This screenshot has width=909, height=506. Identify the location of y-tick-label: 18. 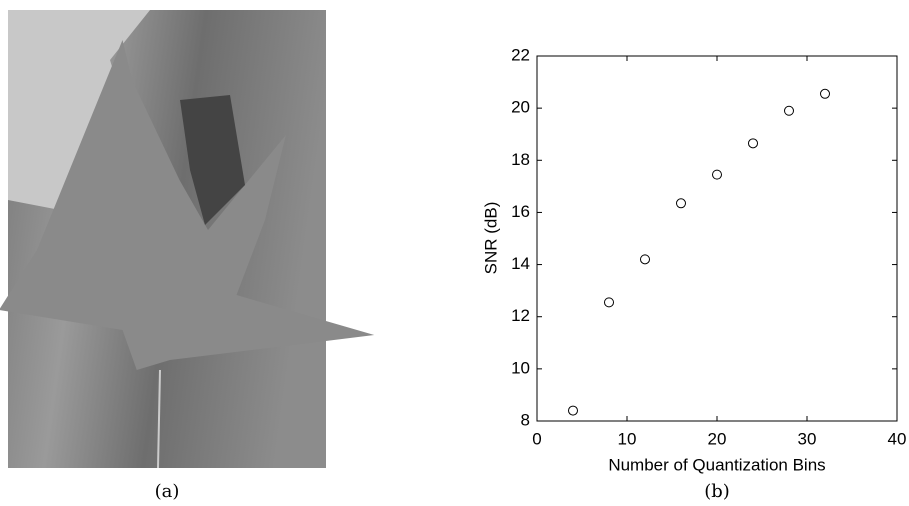
(520, 159).